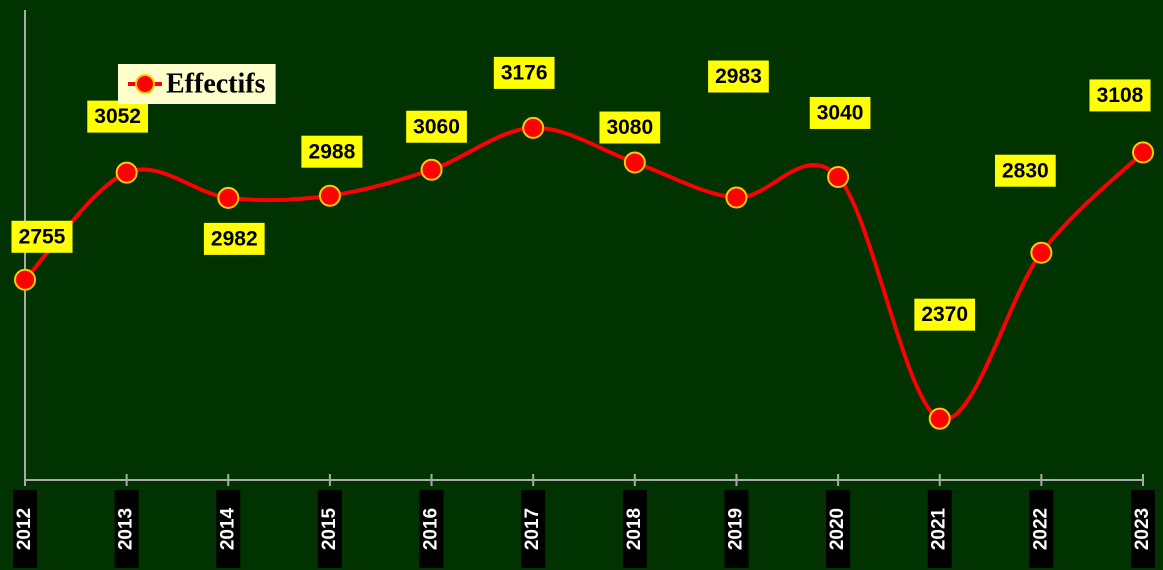  I want to click on value-label: 3052, so click(117, 116).